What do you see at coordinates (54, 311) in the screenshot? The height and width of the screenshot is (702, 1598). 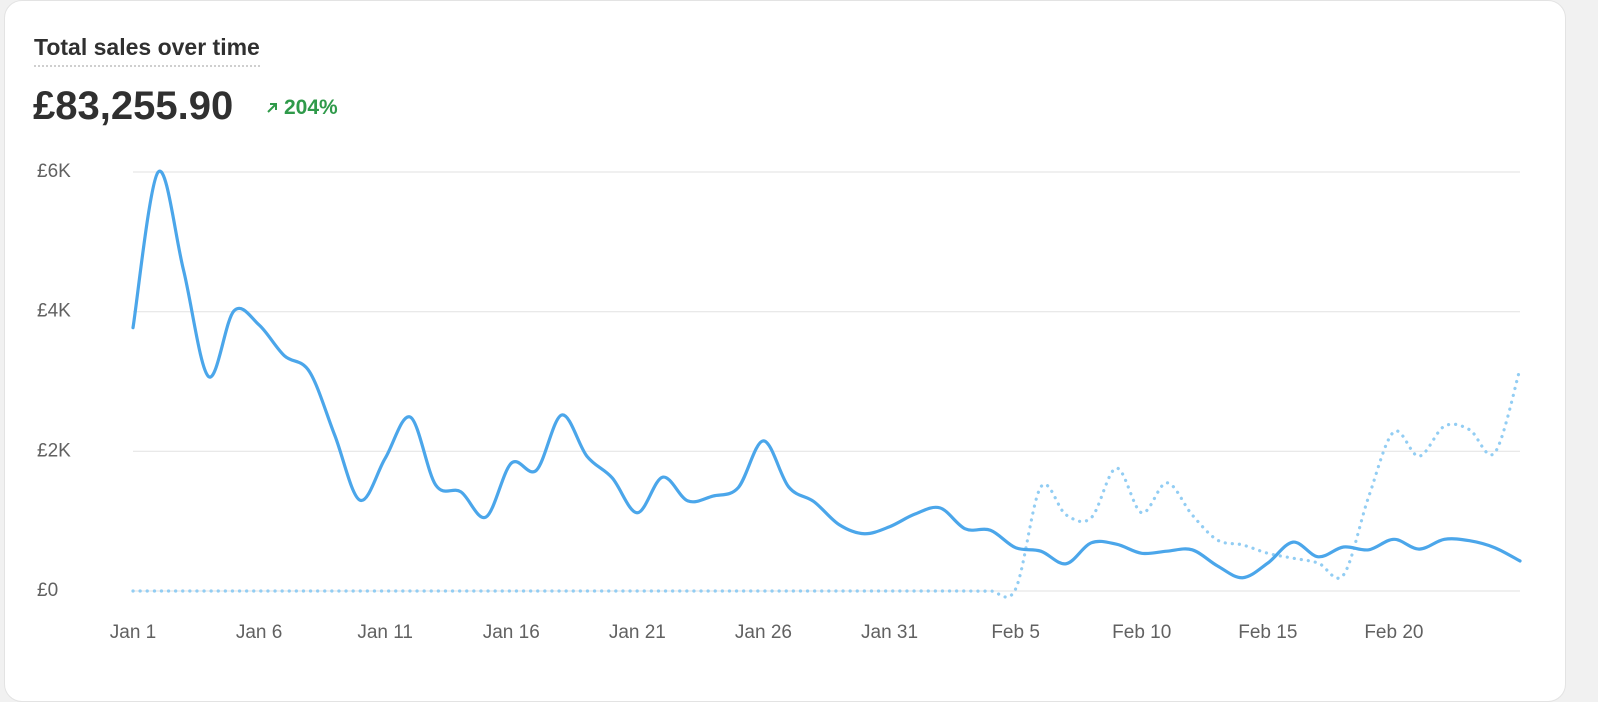 I see `y-tick-label: £4K` at bounding box center [54, 311].